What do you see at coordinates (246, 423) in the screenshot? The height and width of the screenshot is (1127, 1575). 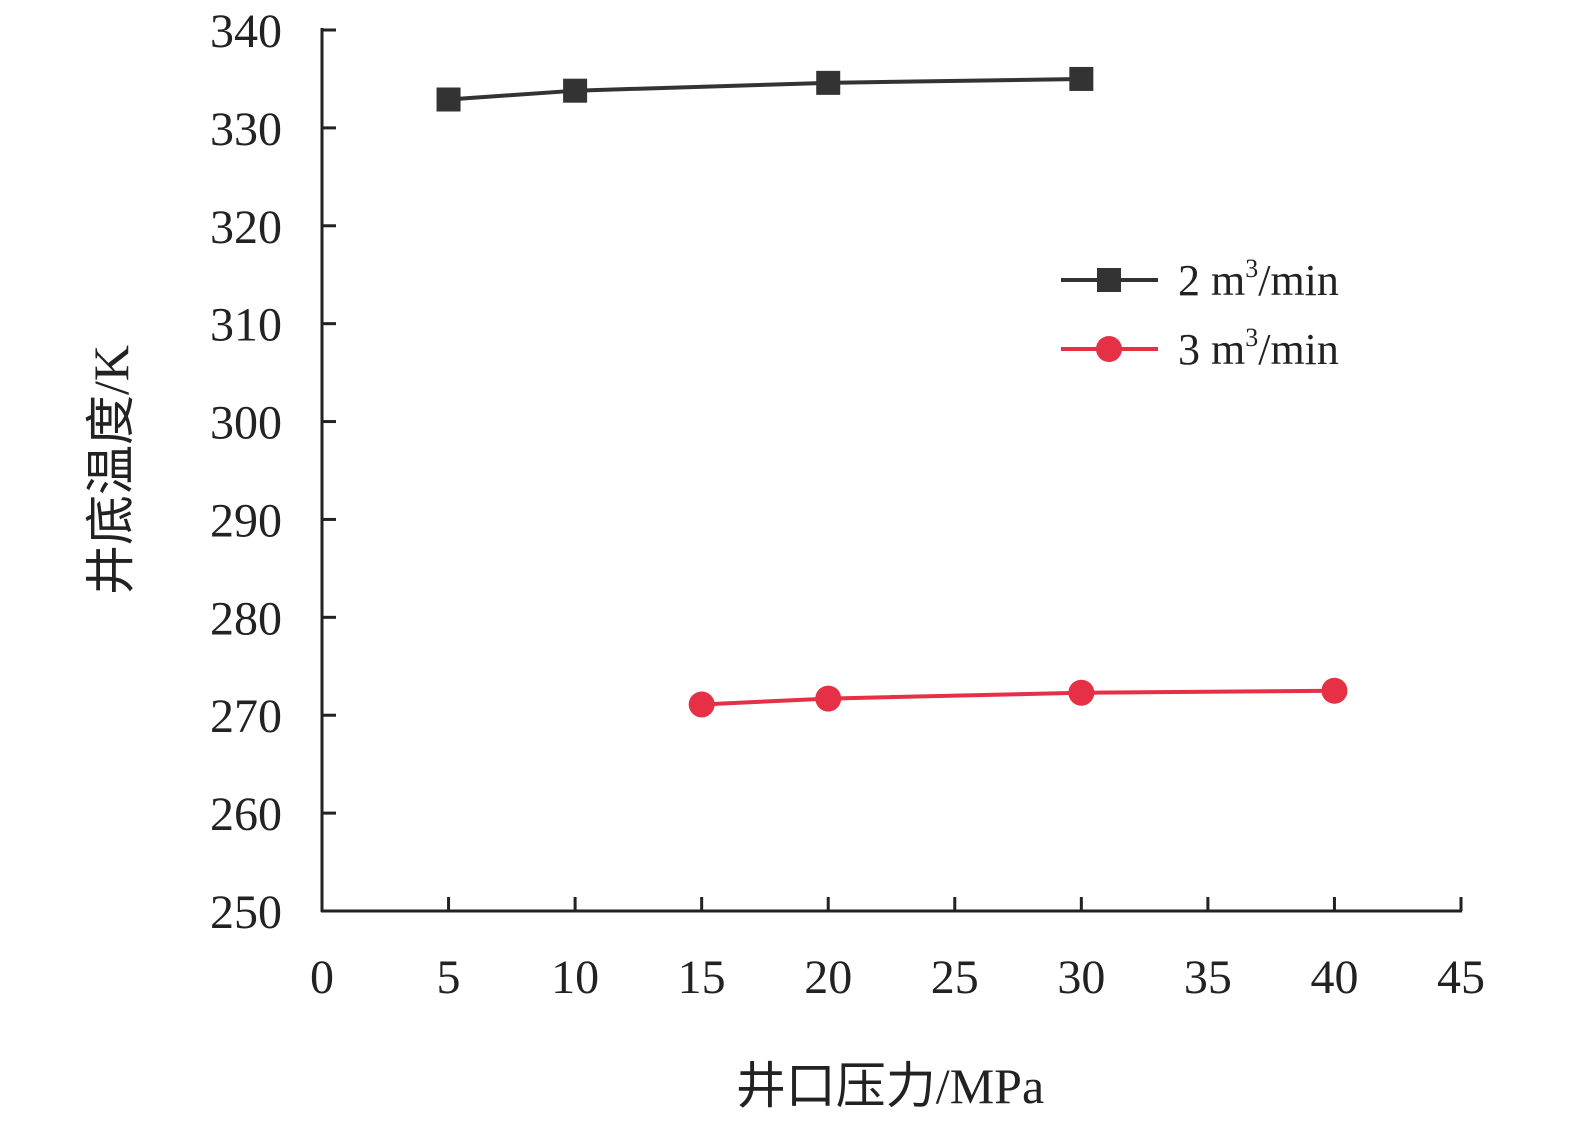 I see `y-tick-label: 300` at bounding box center [246, 423].